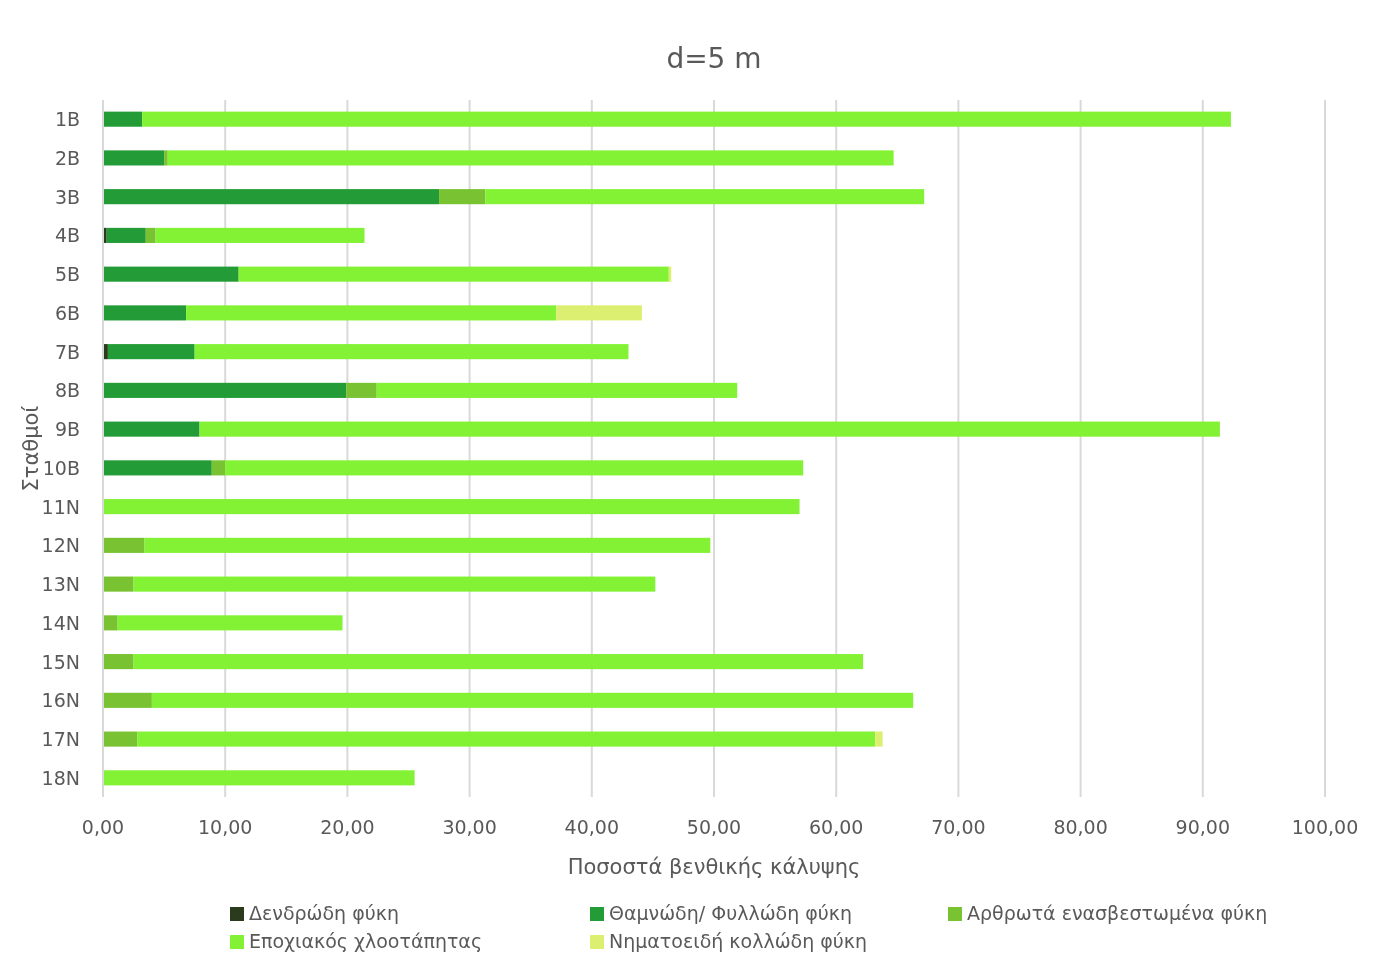  I want to click on y-tick-label: 2B, so click(67, 157).